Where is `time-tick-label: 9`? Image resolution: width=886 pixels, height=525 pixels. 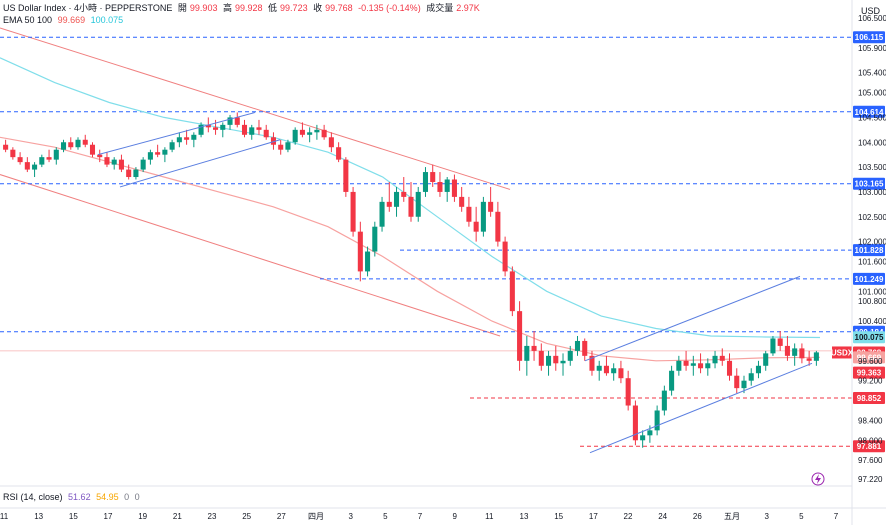 time-tick-label: 9 is located at coordinates (454, 516).